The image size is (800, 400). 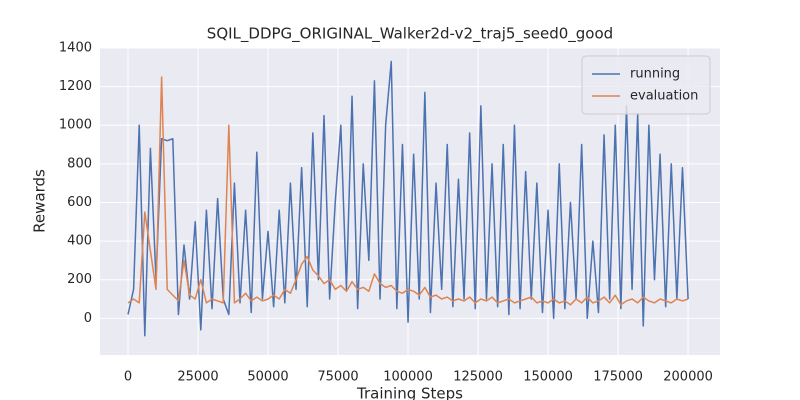 What do you see at coordinates (75, 86) in the screenshot?
I see `y-tick-label: 1200` at bounding box center [75, 86].